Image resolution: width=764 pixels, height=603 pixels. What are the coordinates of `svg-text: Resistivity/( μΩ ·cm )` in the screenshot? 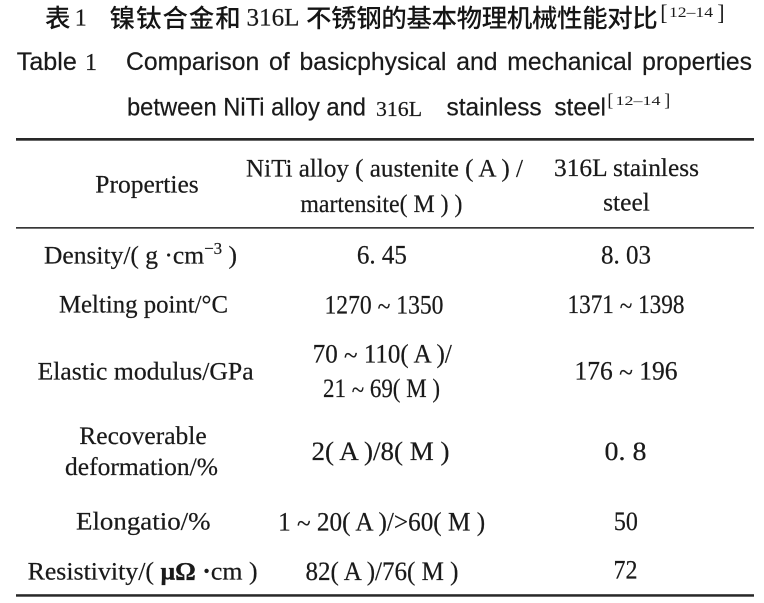 It's located at (143, 571).